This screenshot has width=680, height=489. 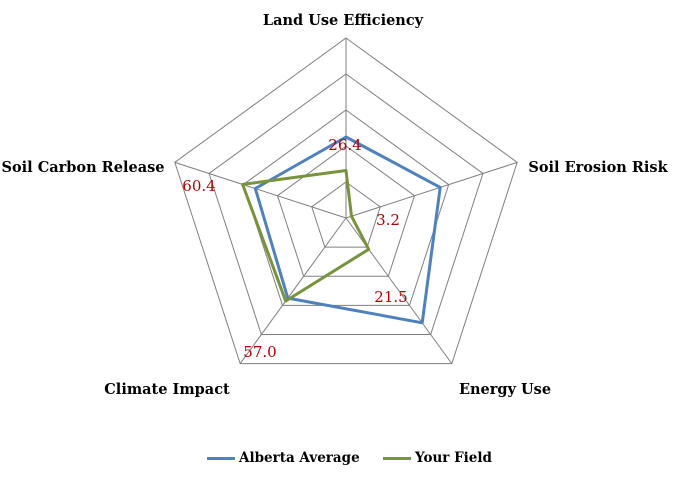 I want to click on radar-series-group, so click(x=341, y=230).